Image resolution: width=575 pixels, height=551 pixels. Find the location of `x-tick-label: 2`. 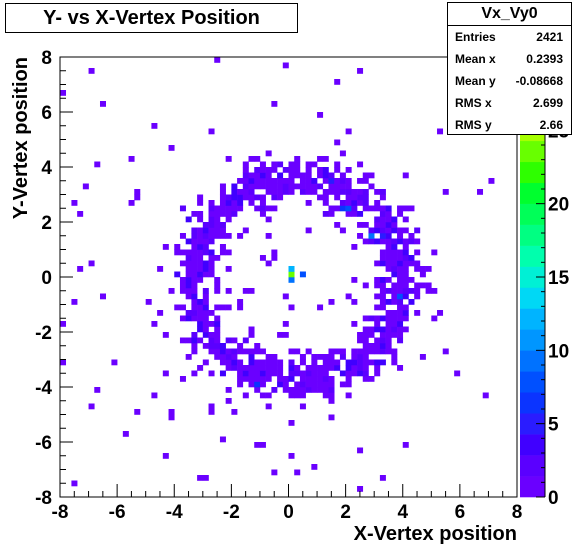

x-tick-label: 2 is located at coordinates (345, 512).